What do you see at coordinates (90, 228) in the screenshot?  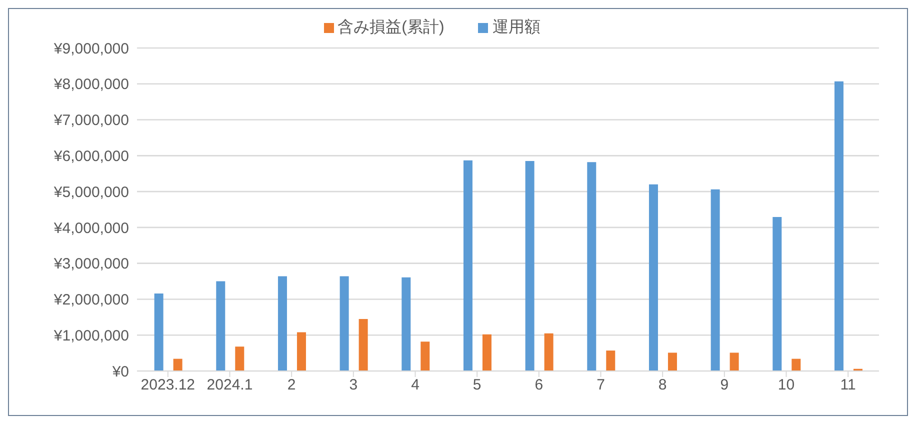 I see `y-tick-label: ¥4,000,000` at bounding box center [90, 228].